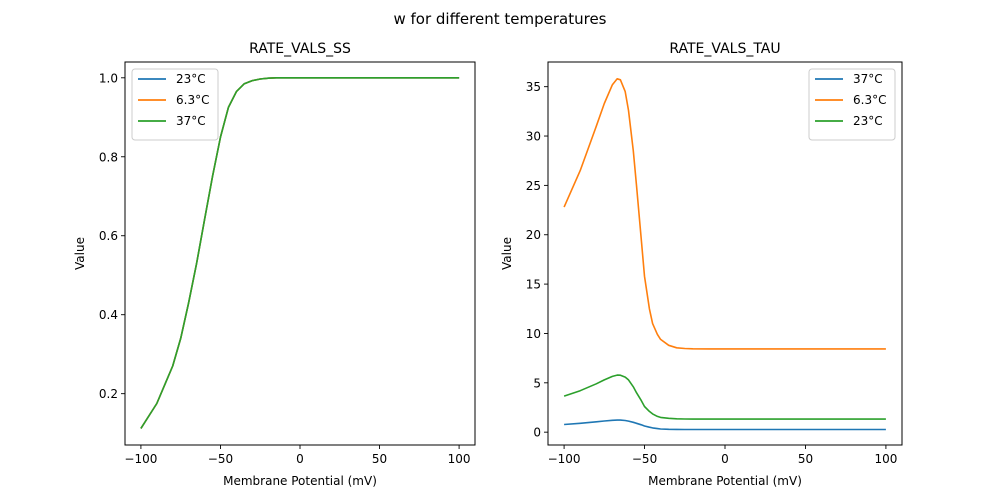 The height and width of the screenshot is (500, 1000). I want to click on y-tick-label: 10, so click(533, 334).